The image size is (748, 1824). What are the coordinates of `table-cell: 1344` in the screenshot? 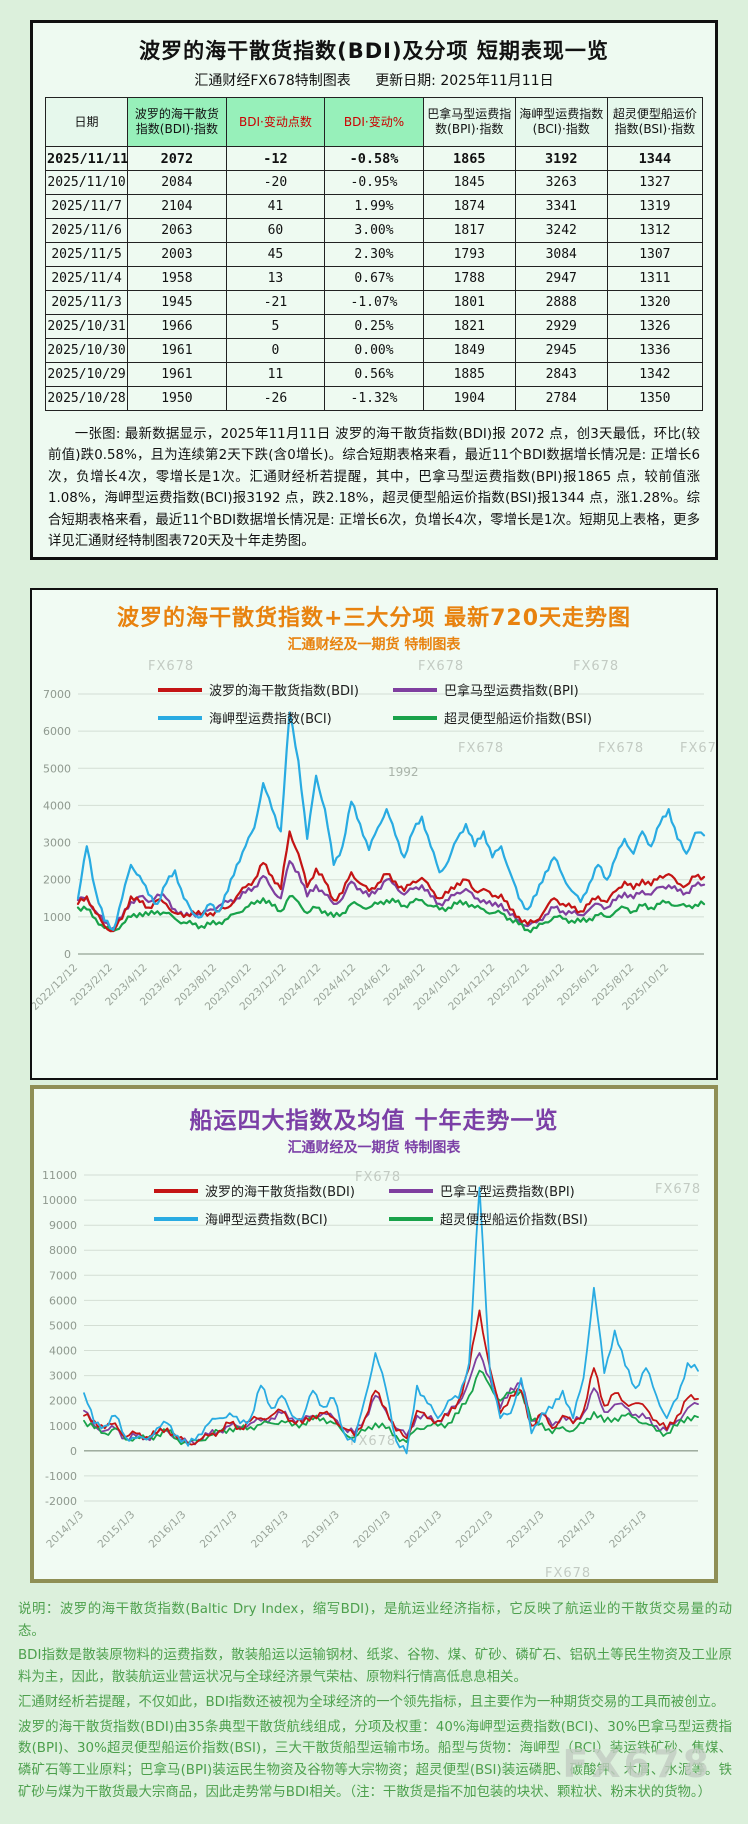 It's located at (655, 158).